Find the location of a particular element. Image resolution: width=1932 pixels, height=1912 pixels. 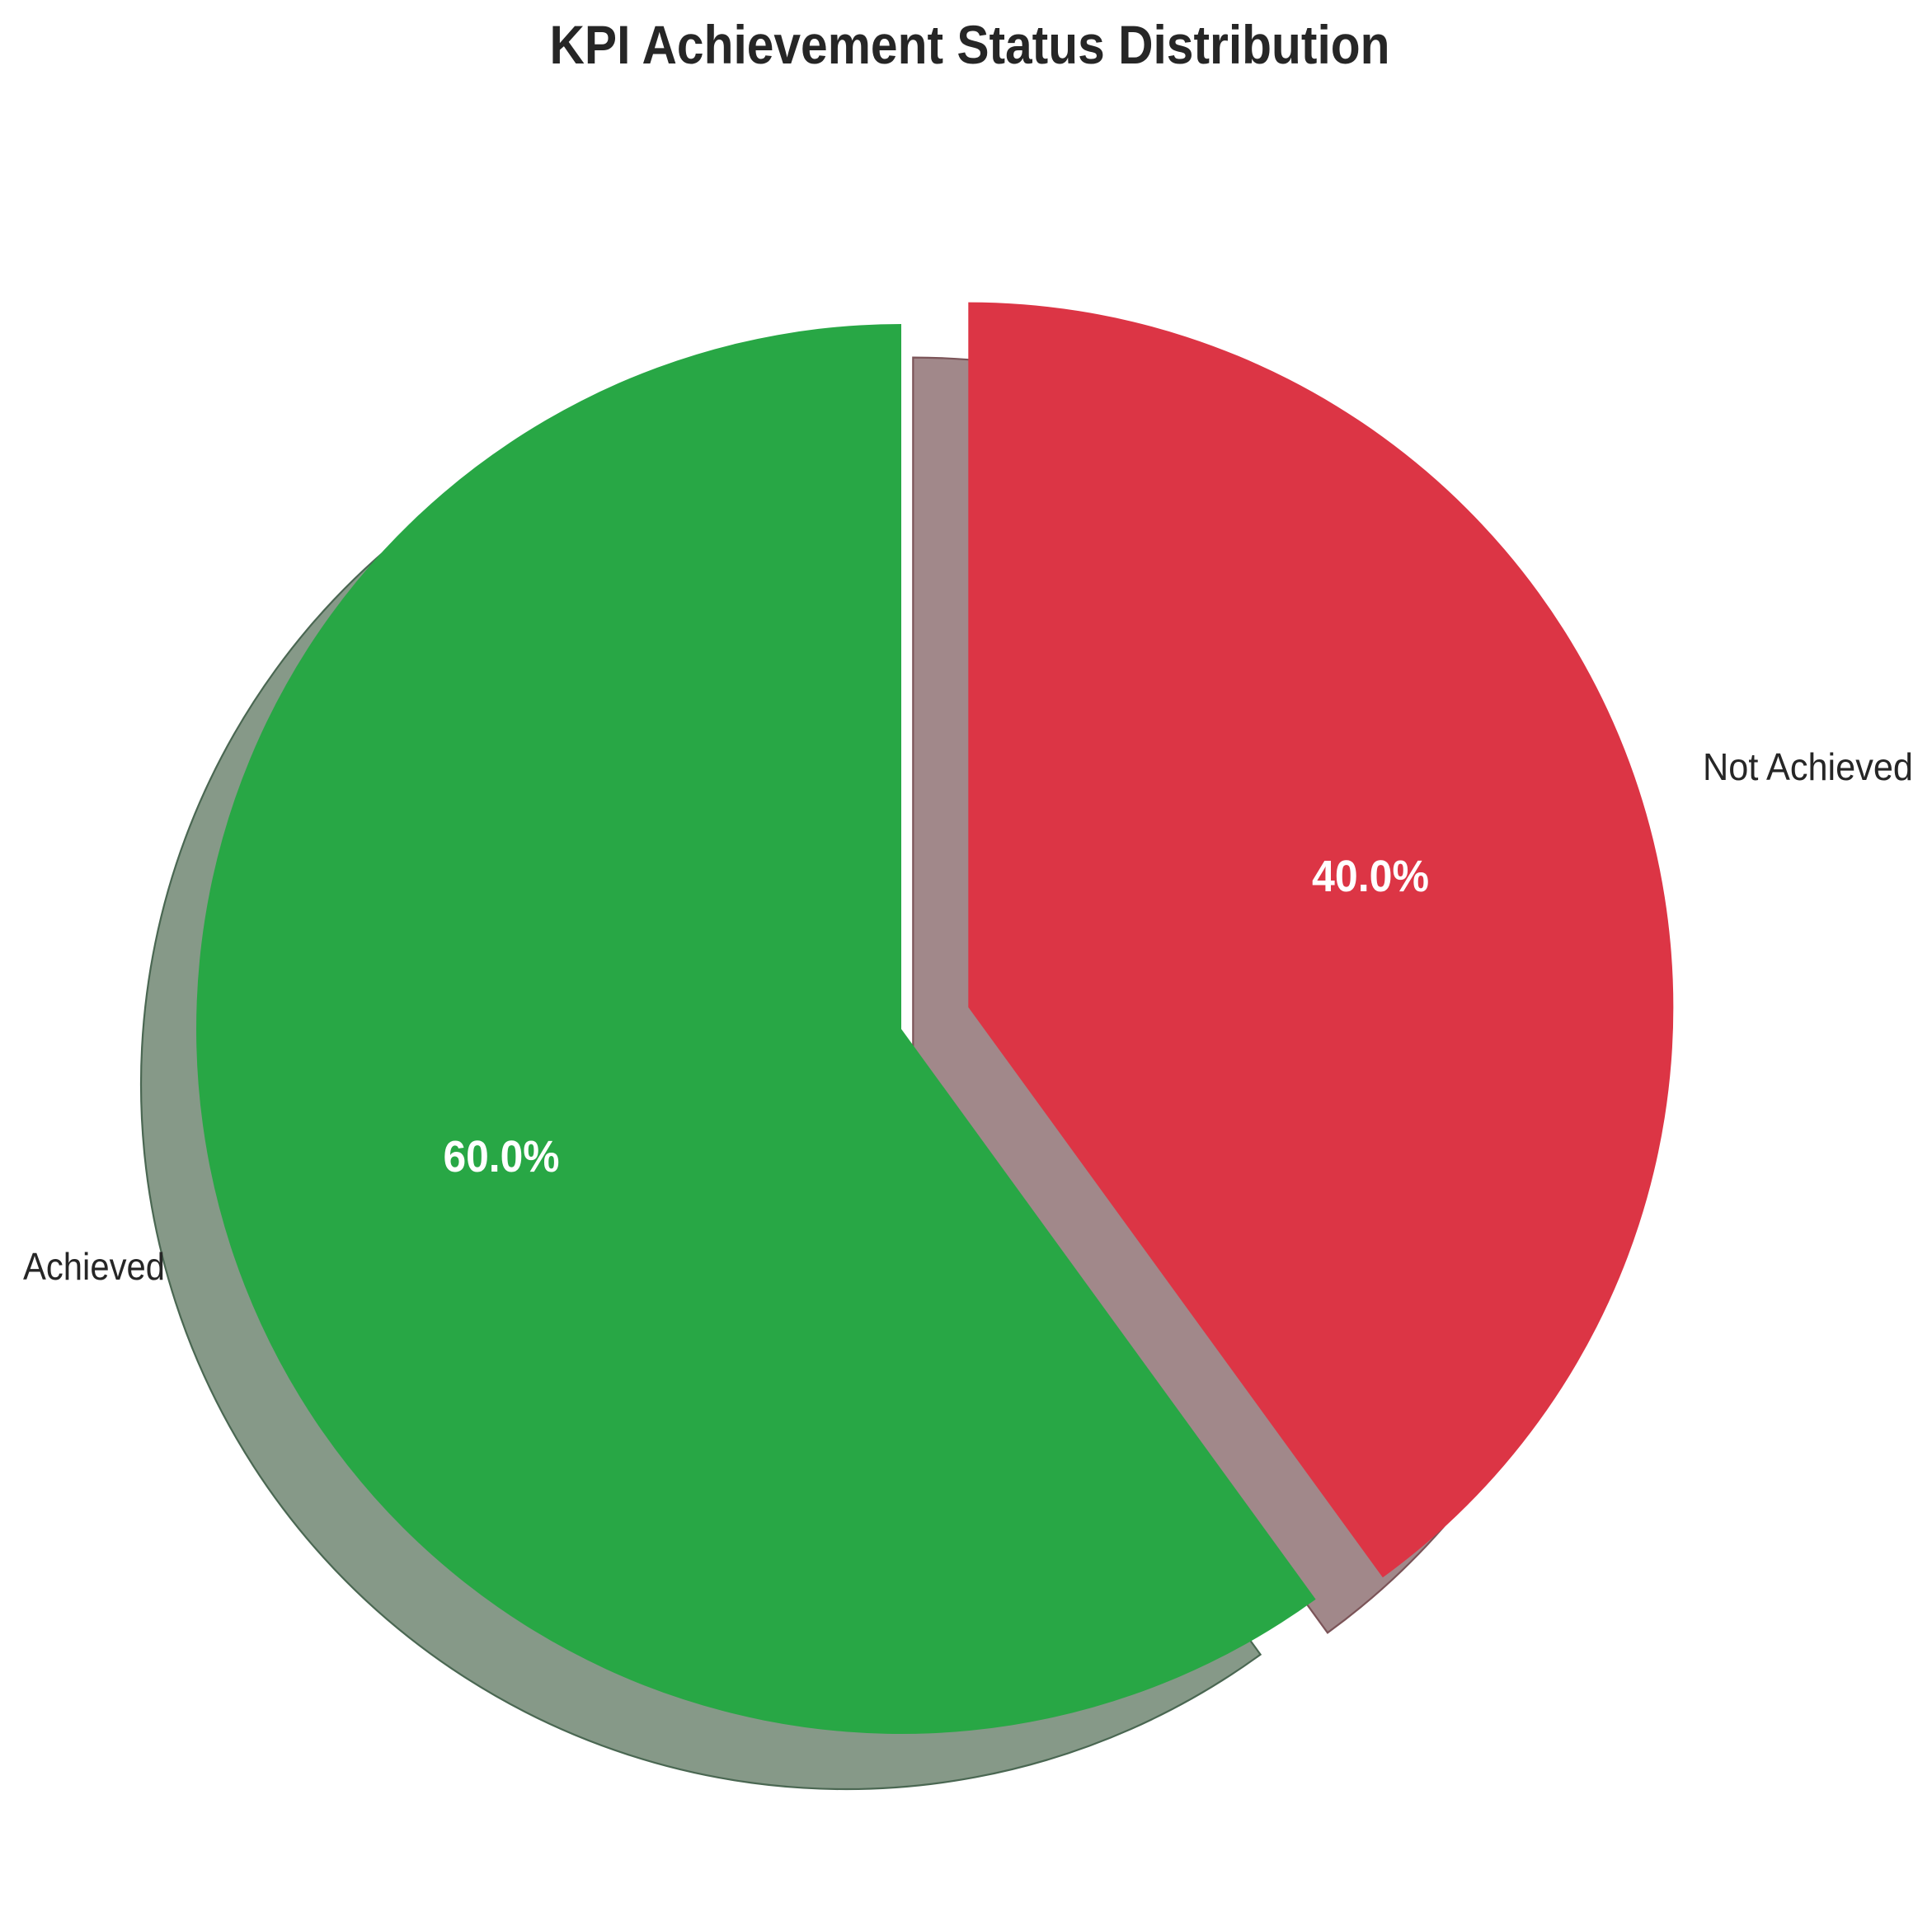

svg-text:KPI Achievement Status Distrib: KPI Achievement Status Distribution is located at coordinates (970, 44).